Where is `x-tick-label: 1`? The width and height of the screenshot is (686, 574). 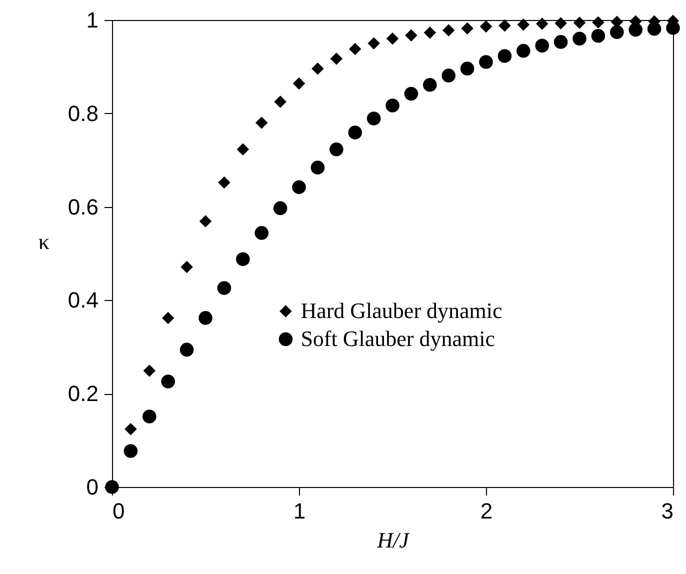 x-tick-label: 1 is located at coordinates (299, 511).